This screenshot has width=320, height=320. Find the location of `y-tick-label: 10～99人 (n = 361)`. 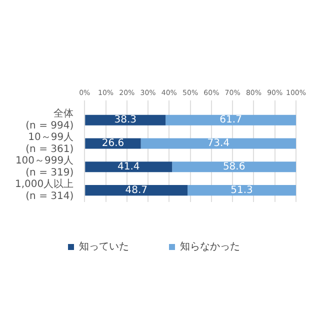

y-tick-label: 10～99人 (n = 361) is located at coordinates (50, 144).